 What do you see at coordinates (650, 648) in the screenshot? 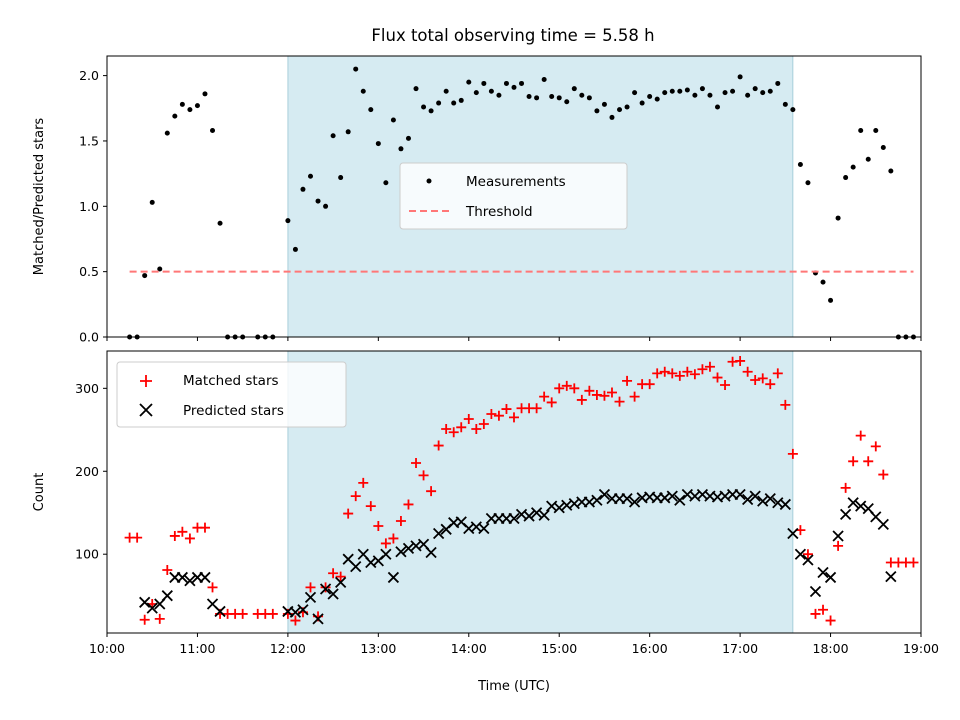
I see `x-tick-label: 16:00` at bounding box center [650, 648].